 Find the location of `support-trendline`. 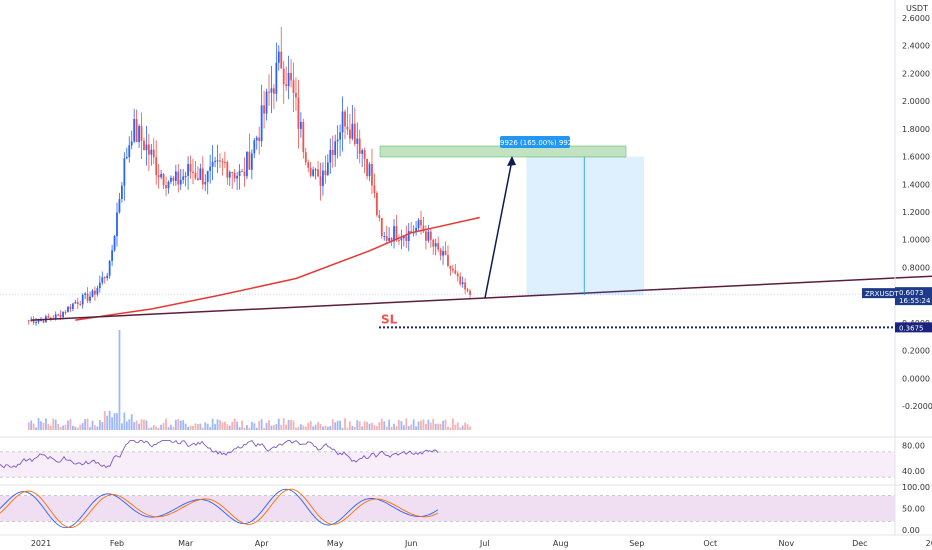

support-trendline is located at coordinates (481, 298).